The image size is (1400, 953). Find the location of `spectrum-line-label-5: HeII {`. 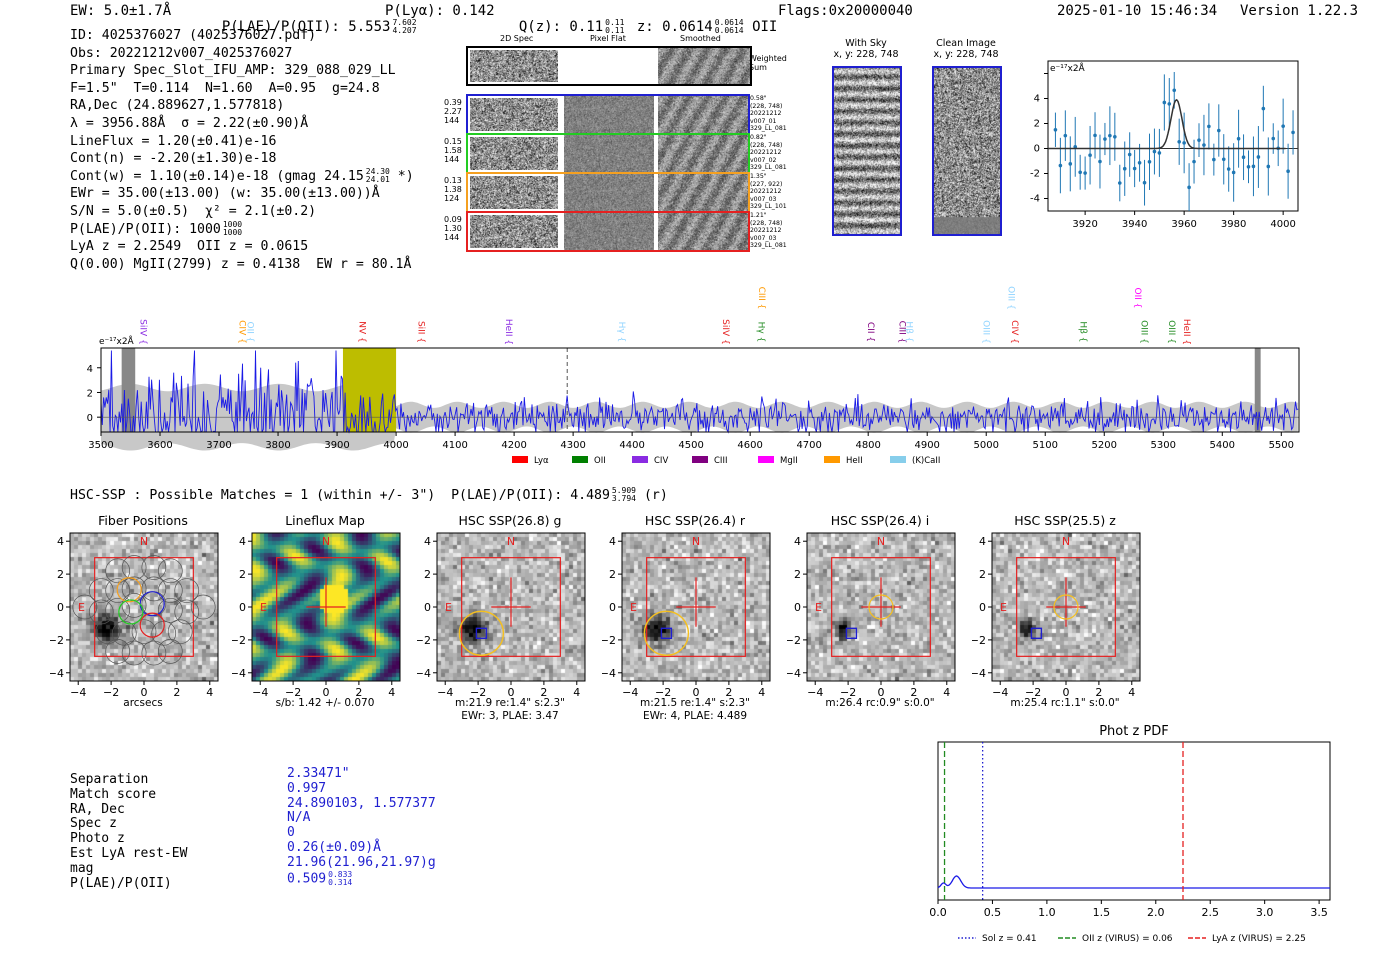

spectrum-line-label-5: HeII { is located at coordinates (508, 332).